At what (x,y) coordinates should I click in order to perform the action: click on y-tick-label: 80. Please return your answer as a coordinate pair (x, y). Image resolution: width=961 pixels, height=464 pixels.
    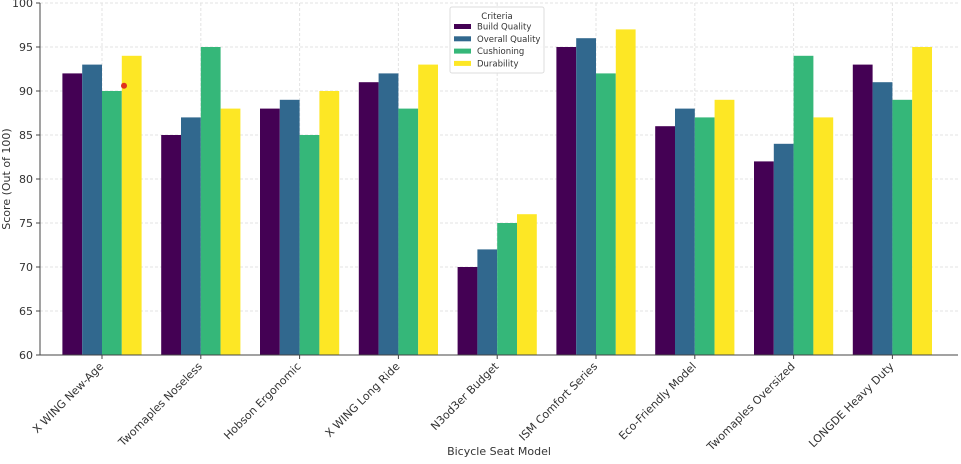
    Looking at the image, I should click on (26, 179).